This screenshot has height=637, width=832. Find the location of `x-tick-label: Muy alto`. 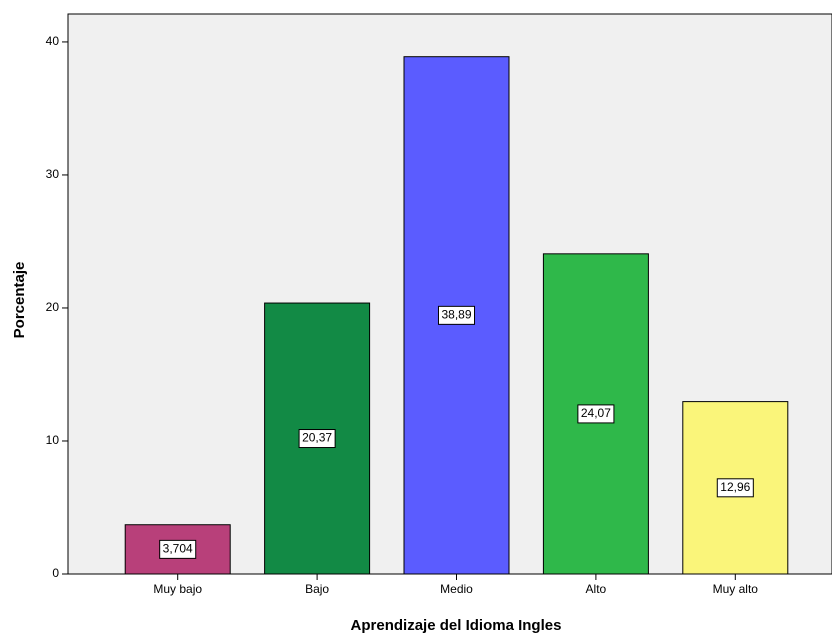

x-tick-label: Muy alto is located at coordinates (736, 589).